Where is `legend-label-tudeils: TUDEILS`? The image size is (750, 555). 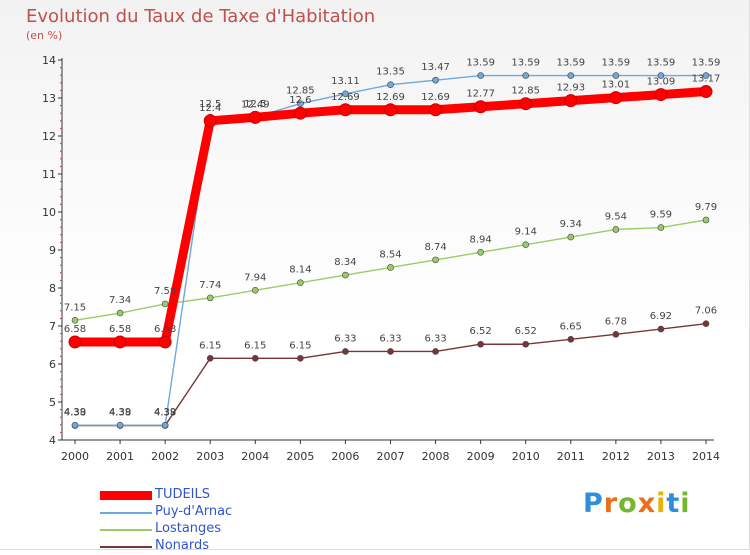 legend-label-tudeils: TUDEILS is located at coordinates (183, 494).